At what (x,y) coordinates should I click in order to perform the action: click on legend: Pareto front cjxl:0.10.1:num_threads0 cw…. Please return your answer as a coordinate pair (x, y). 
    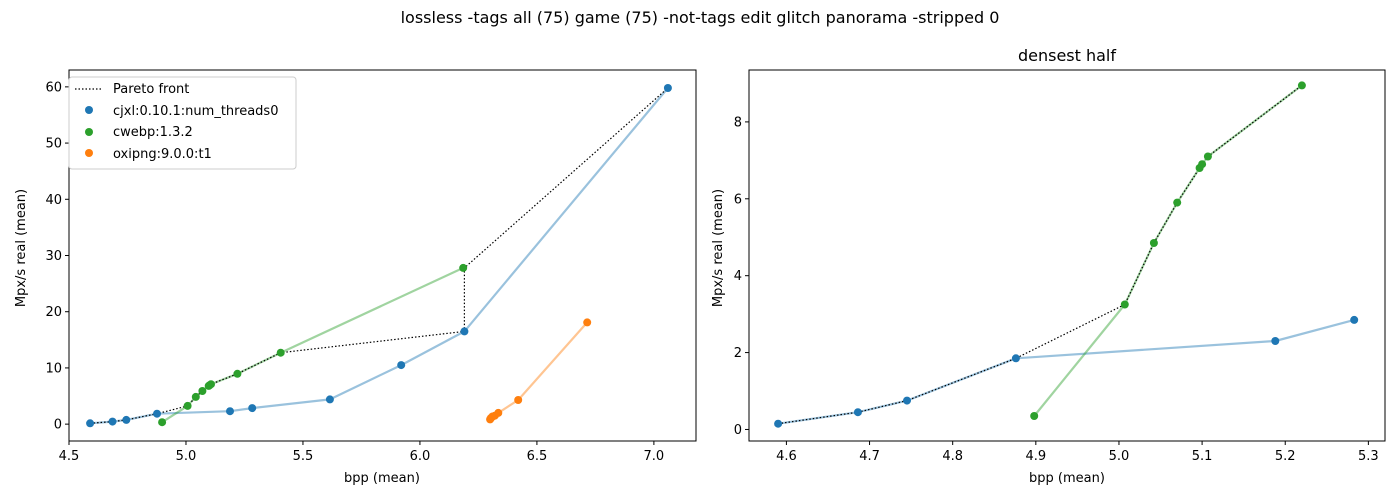
    Looking at the image, I should click on (182, 123).